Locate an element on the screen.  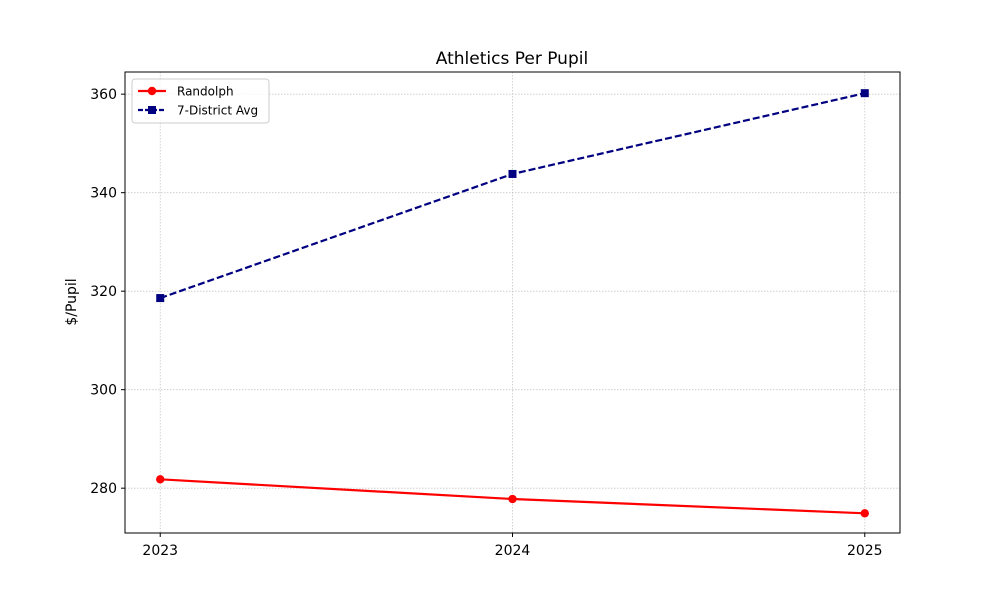
legend-label-randolph: Randolph is located at coordinates (205, 92).